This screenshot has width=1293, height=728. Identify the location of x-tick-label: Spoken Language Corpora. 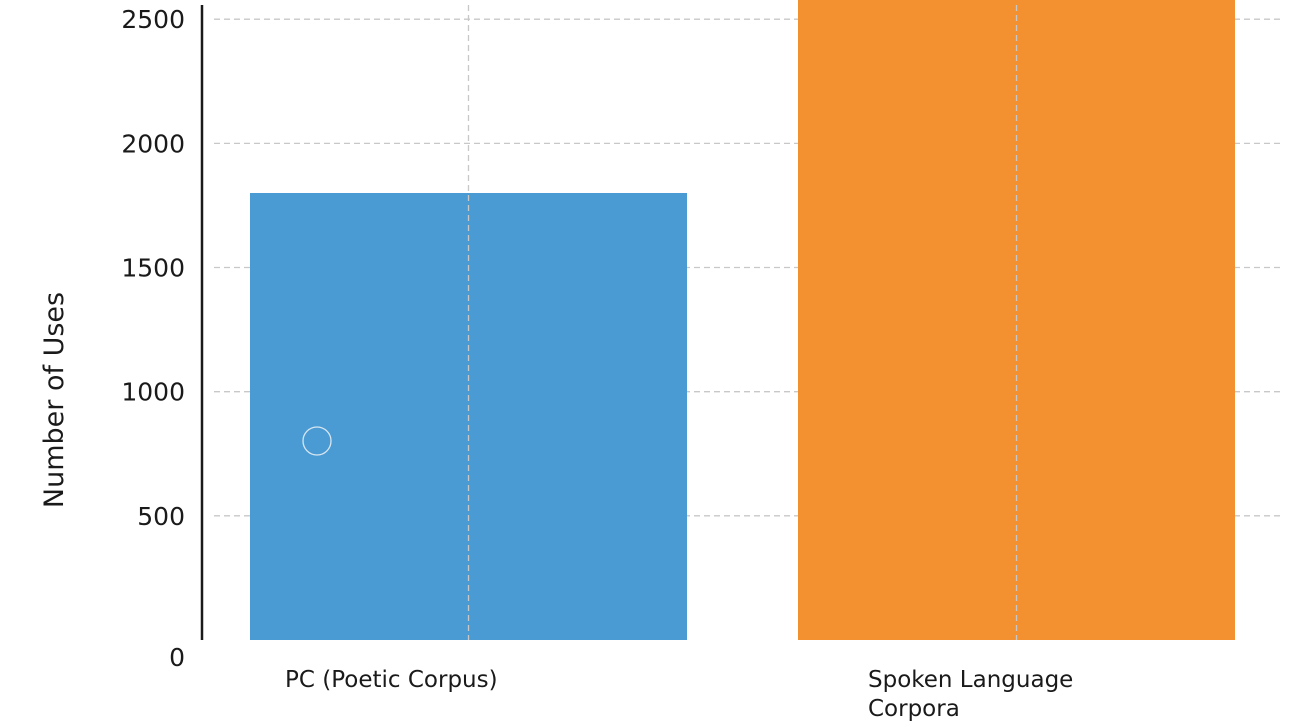
(970, 694).